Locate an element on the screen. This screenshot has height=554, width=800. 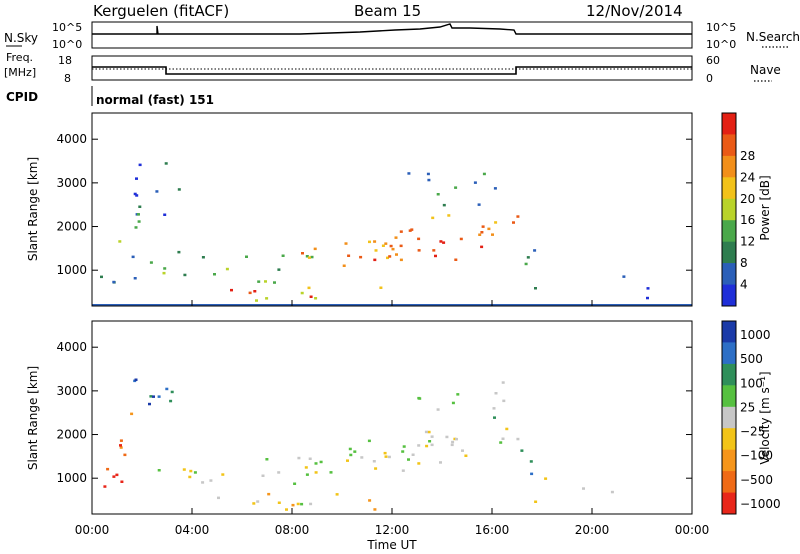
colorbar-tick-label: 1000 is located at coordinates (755, 335).